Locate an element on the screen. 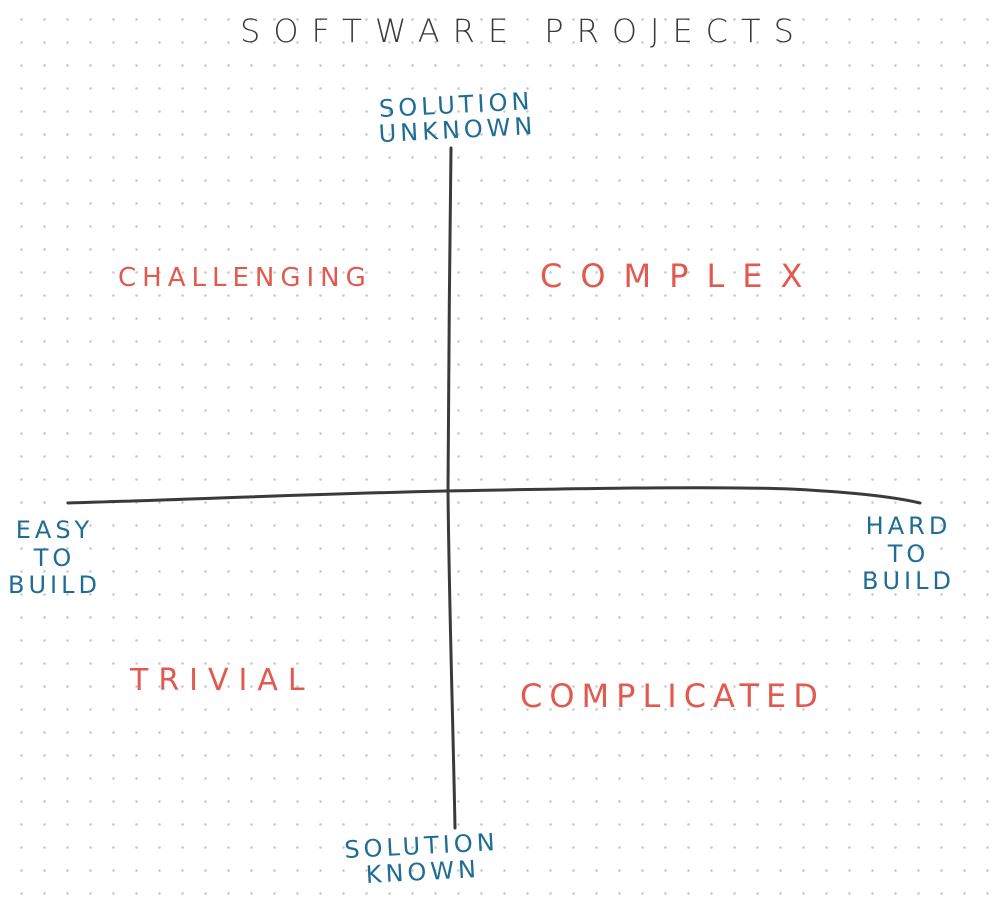  axis-label-left-line2: TO is located at coordinates (54, 557).